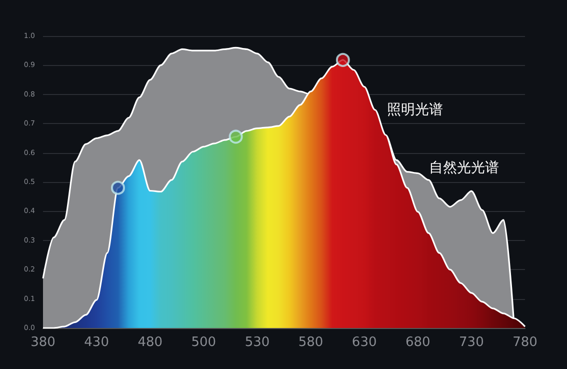 This screenshot has height=369, width=567. I want to click on x-tick-label: 680, so click(417, 342).